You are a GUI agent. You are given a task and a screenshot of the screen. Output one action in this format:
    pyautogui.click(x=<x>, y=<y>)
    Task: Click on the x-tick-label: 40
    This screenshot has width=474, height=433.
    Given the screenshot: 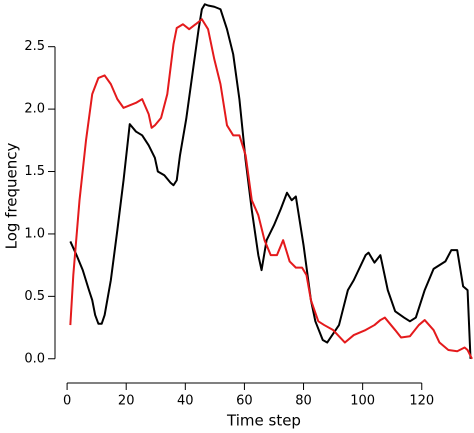 What is the action you would take?
    pyautogui.click(x=185, y=401)
    